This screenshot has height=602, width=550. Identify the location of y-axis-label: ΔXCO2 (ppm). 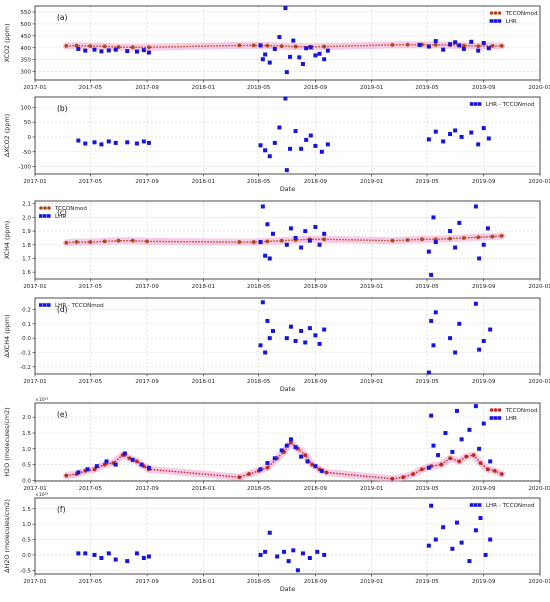
(7, 135).